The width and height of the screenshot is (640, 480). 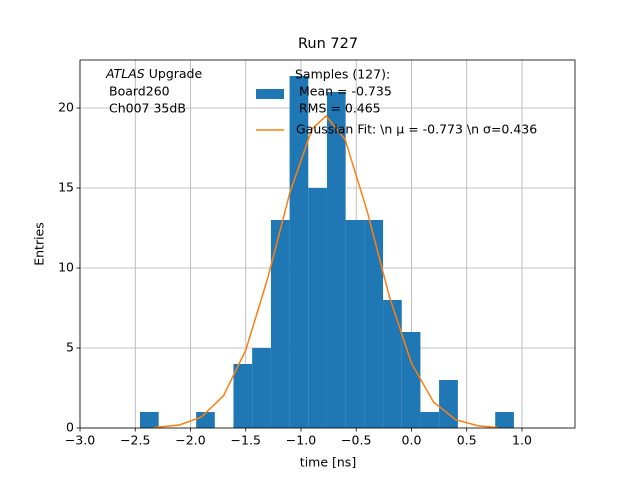 I want to click on x-tick-label: −1.0, so click(x=301, y=440).